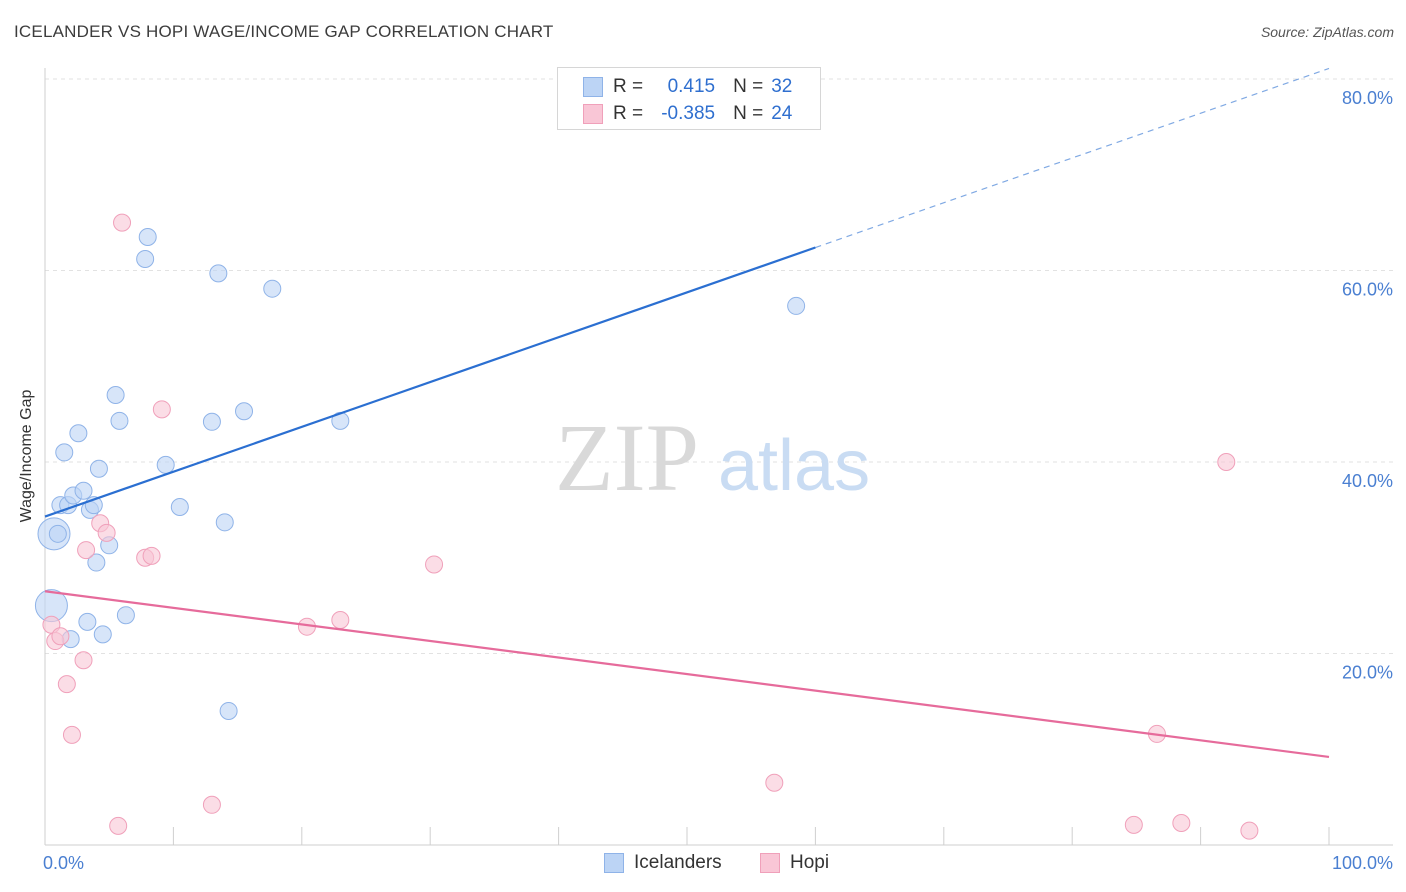  Describe the element at coordinates (688, 113) in the screenshot. I see `r-value: -0.385` at that location.